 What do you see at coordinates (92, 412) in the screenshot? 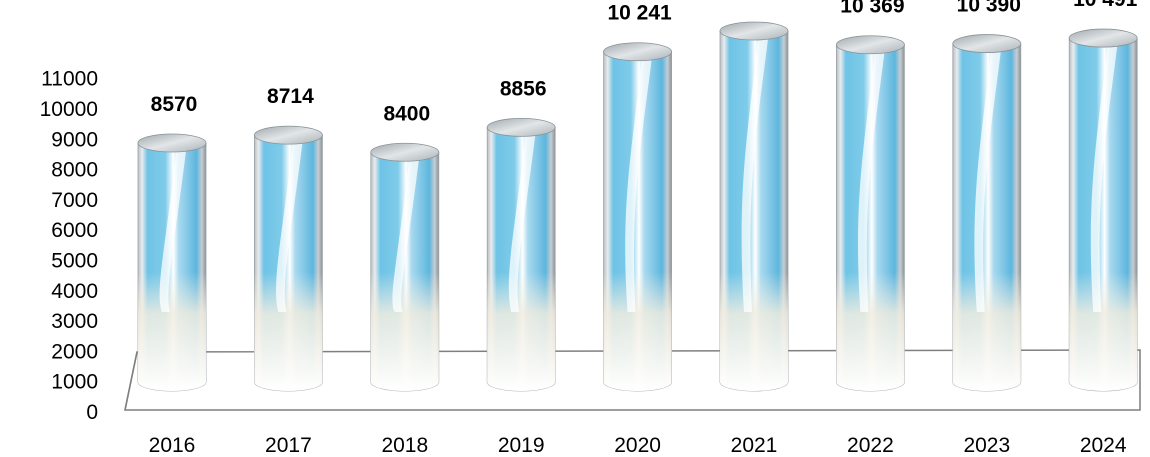
I see `y-tick-label: 0` at bounding box center [92, 412].